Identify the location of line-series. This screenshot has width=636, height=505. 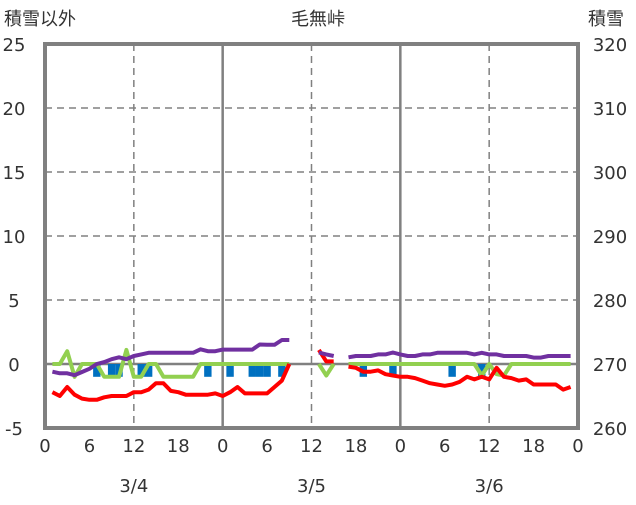
(311, 370).